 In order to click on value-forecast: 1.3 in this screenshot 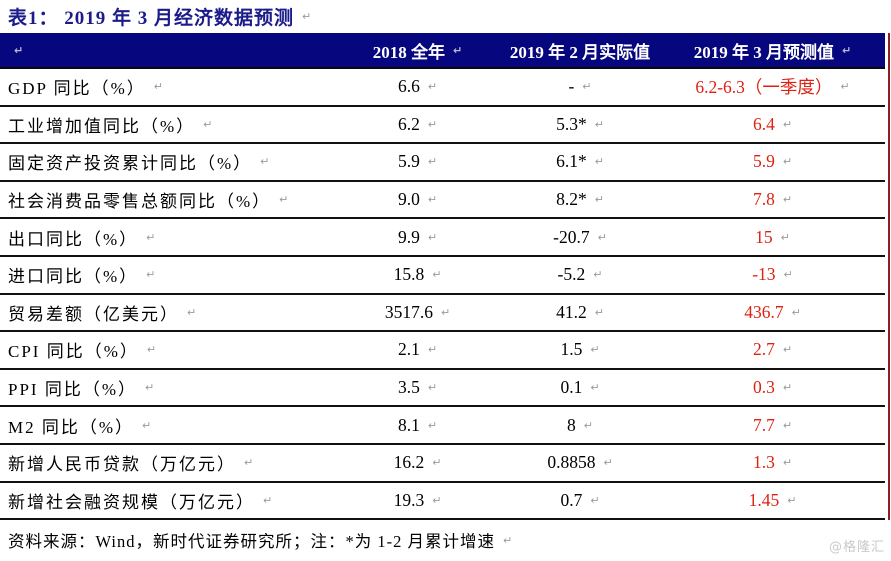, I will do `click(763, 462)`.